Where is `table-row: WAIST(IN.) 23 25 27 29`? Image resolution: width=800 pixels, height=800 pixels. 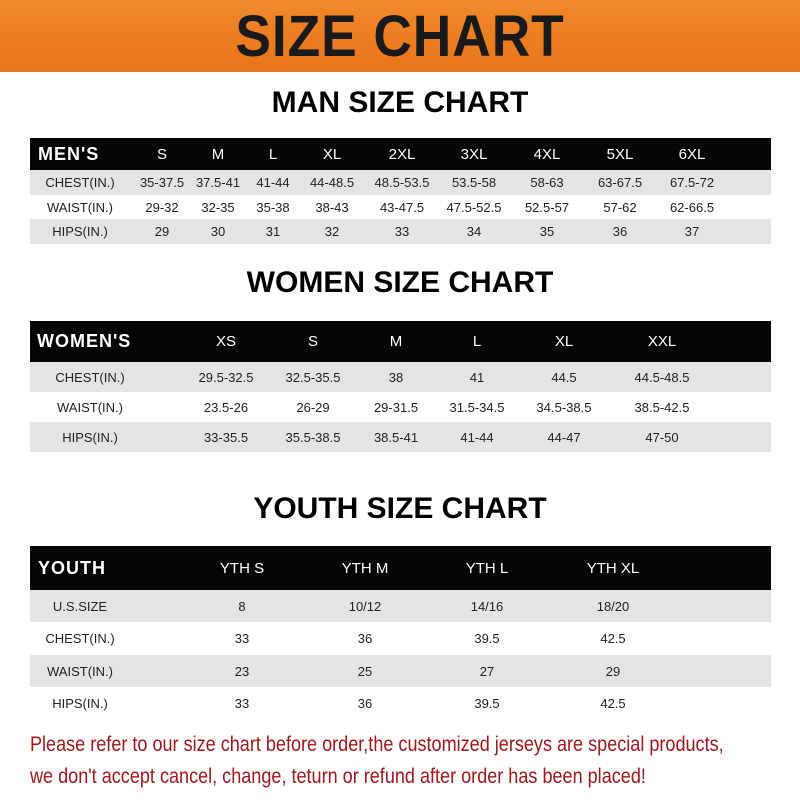
table-row: WAIST(IN.) 23 25 27 29 is located at coordinates (400, 671).